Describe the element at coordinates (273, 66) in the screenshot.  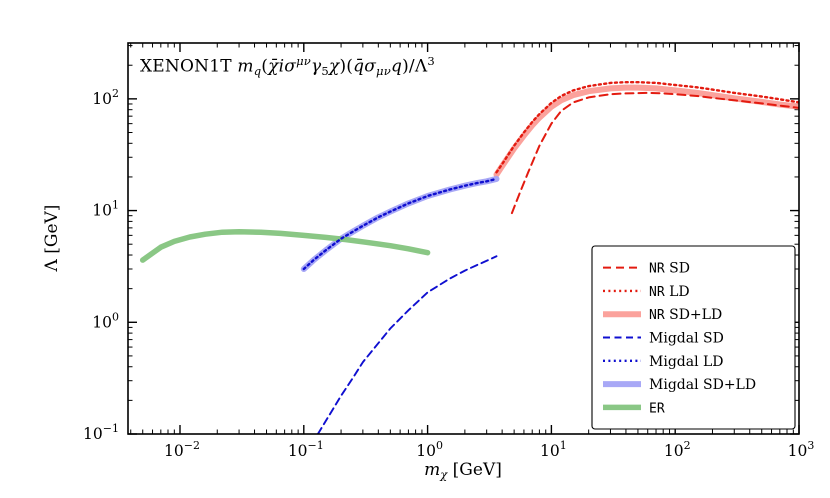
I see `title-segment: χ̄` at that location.